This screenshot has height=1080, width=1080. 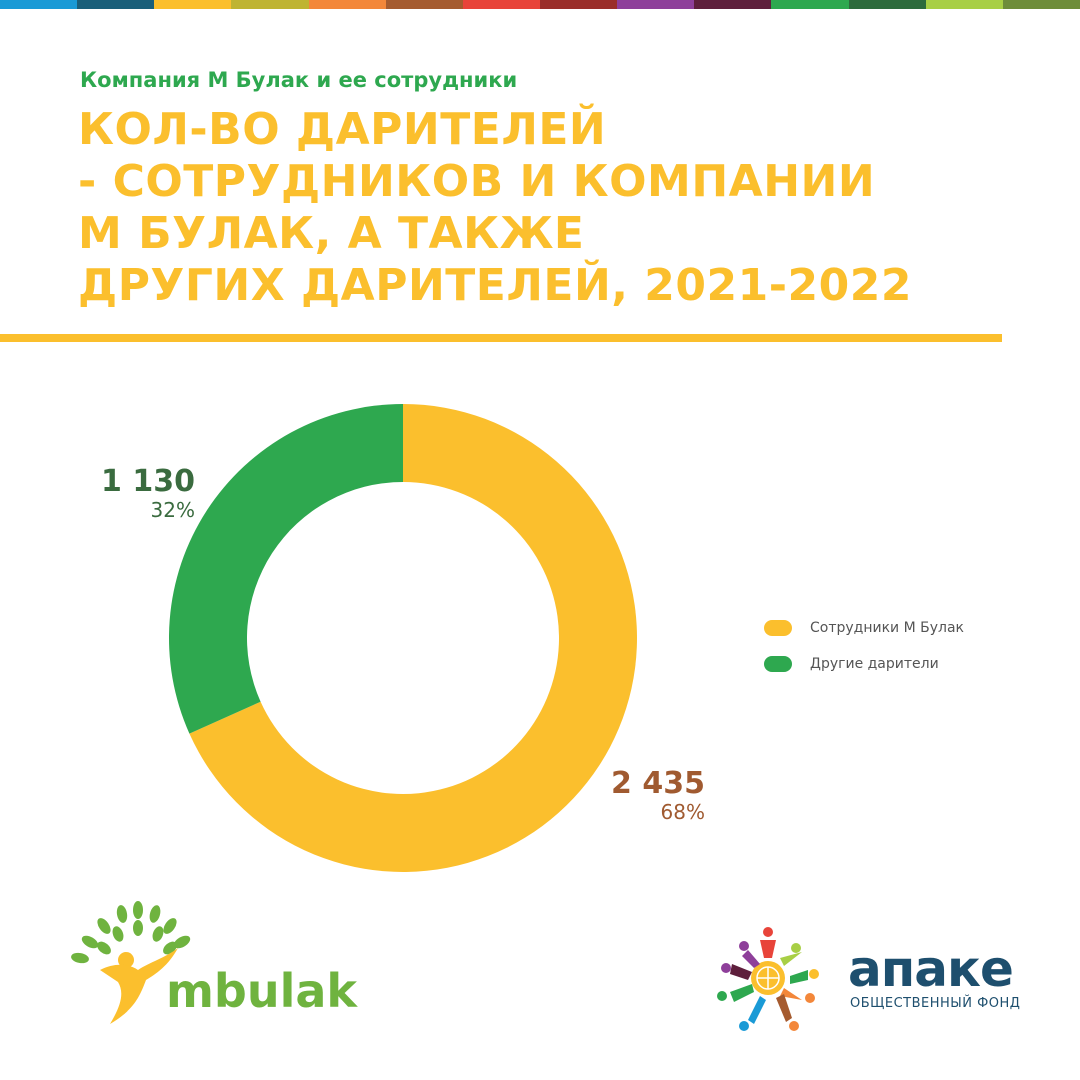 I want to click on callout-others-percent: 32%, so click(x=172, y=510).